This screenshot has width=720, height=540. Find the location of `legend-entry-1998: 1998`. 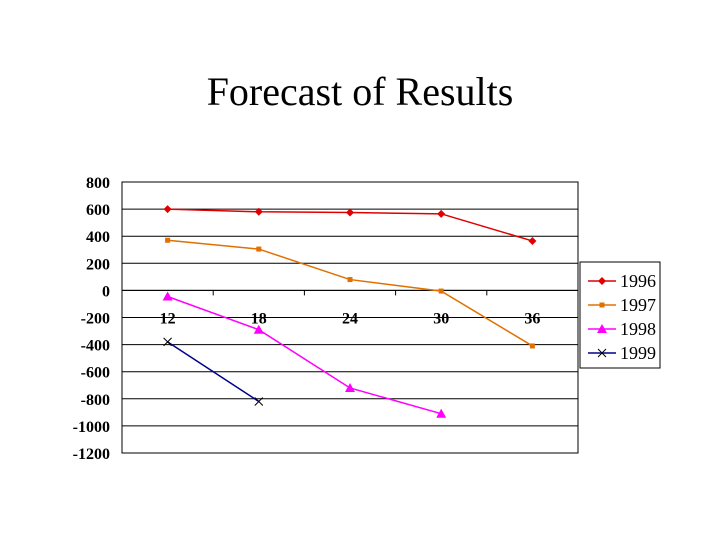

legend-entry-1998: 1998 is located at coordinates (622, 329).